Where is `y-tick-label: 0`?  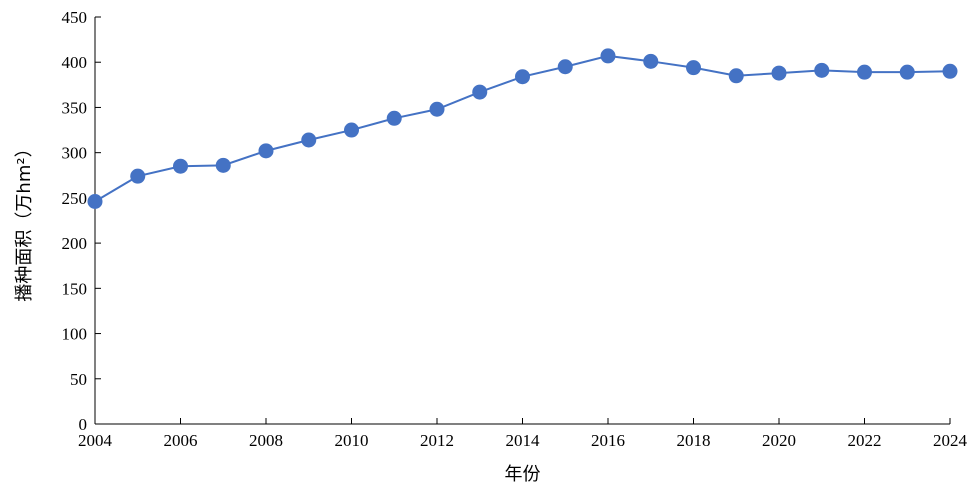
y-tick-label: 0 is located at coordinates (83, 424).